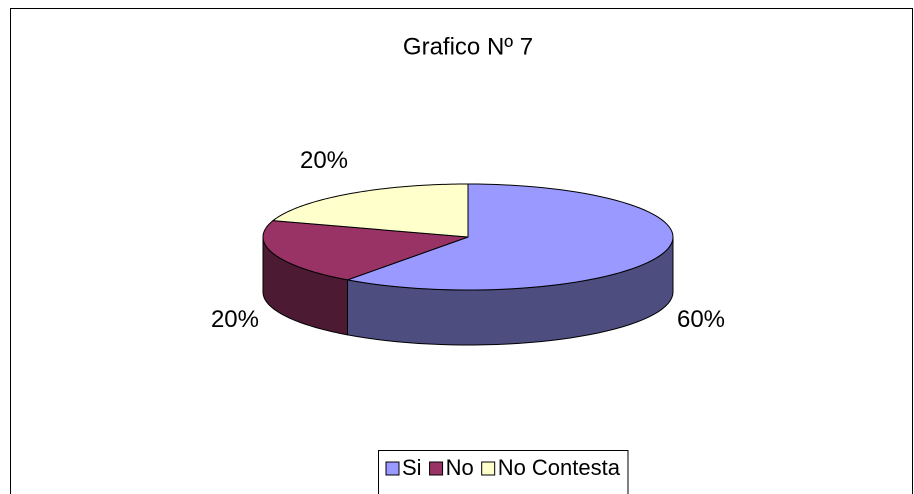 This screenshot has height=494, width=914. What do you see at coordinates (701, 319) in the screenshot?
I see `data-label: 60%` at bounding box center [701, 319].